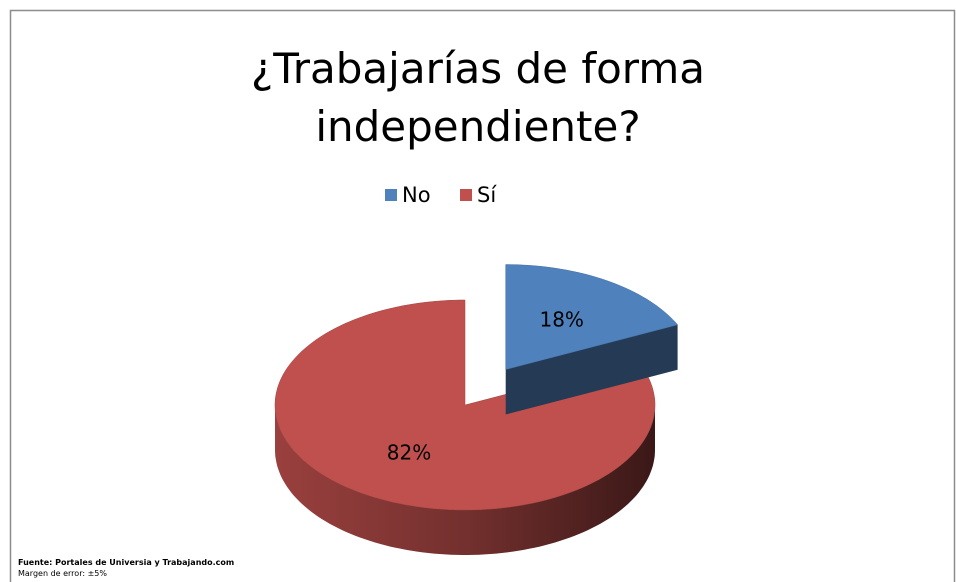  I want to click on chart-title: ¿Trabajarías de forma independiente?, so click(477, 97).